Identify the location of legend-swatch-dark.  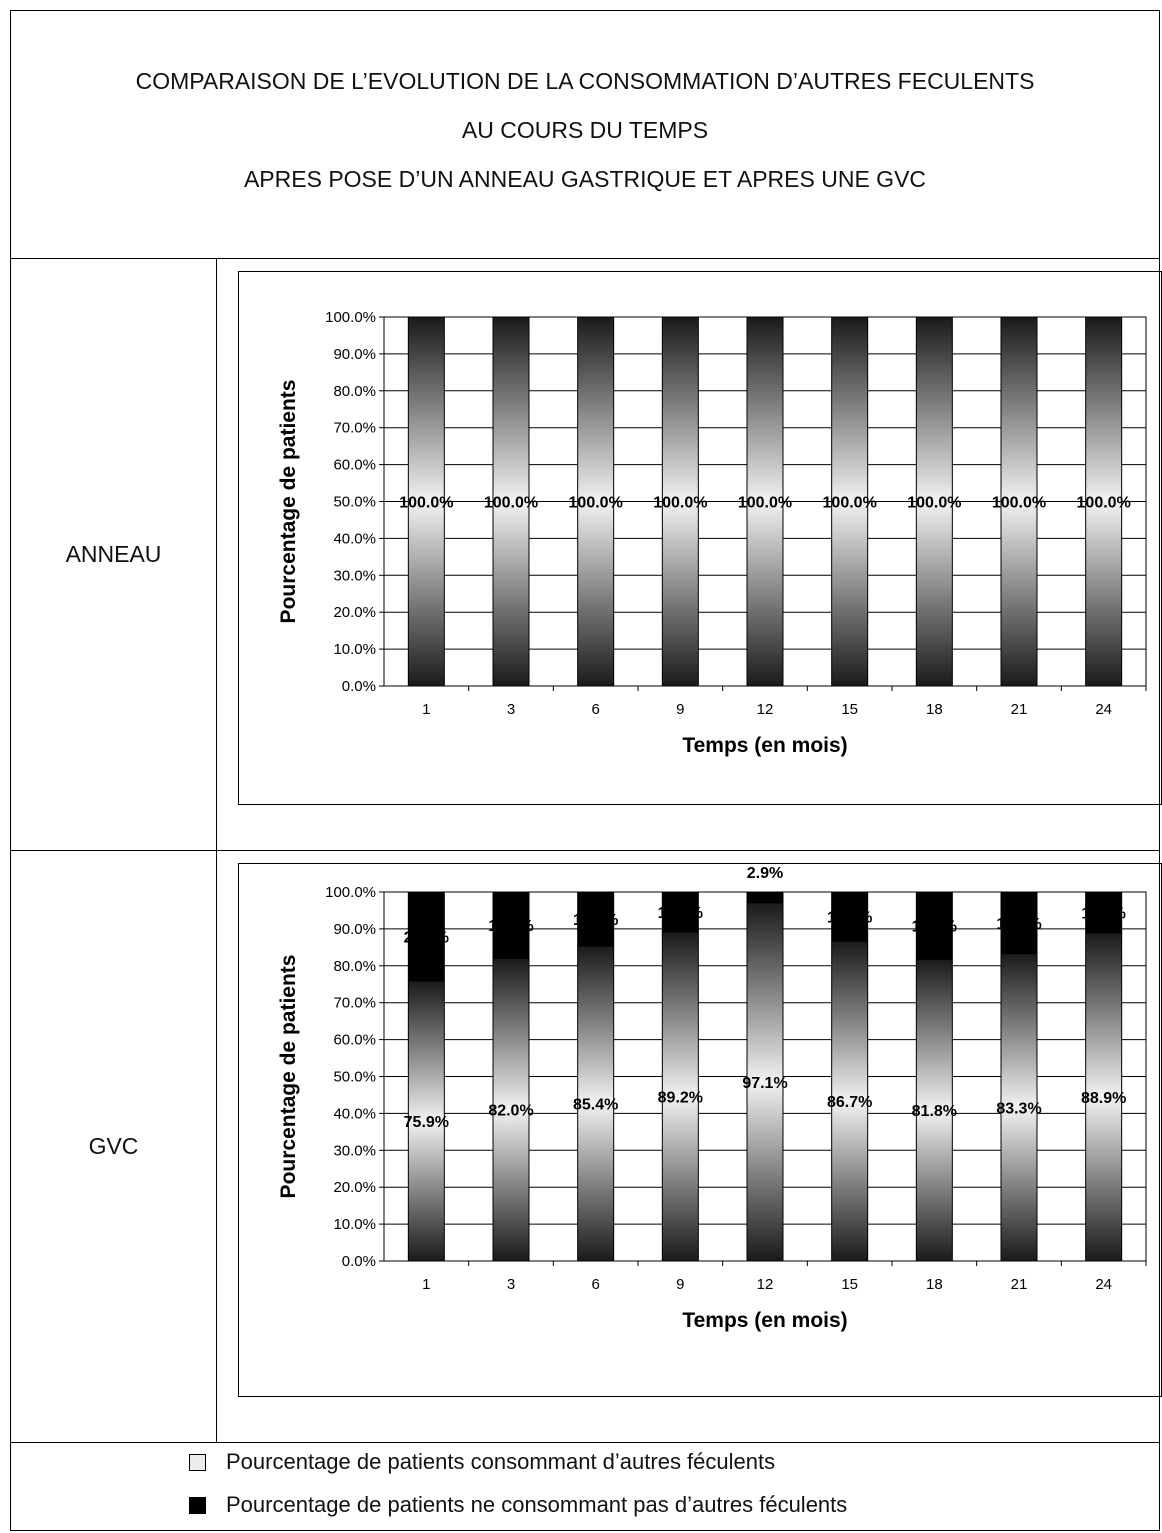
(197, 1505).